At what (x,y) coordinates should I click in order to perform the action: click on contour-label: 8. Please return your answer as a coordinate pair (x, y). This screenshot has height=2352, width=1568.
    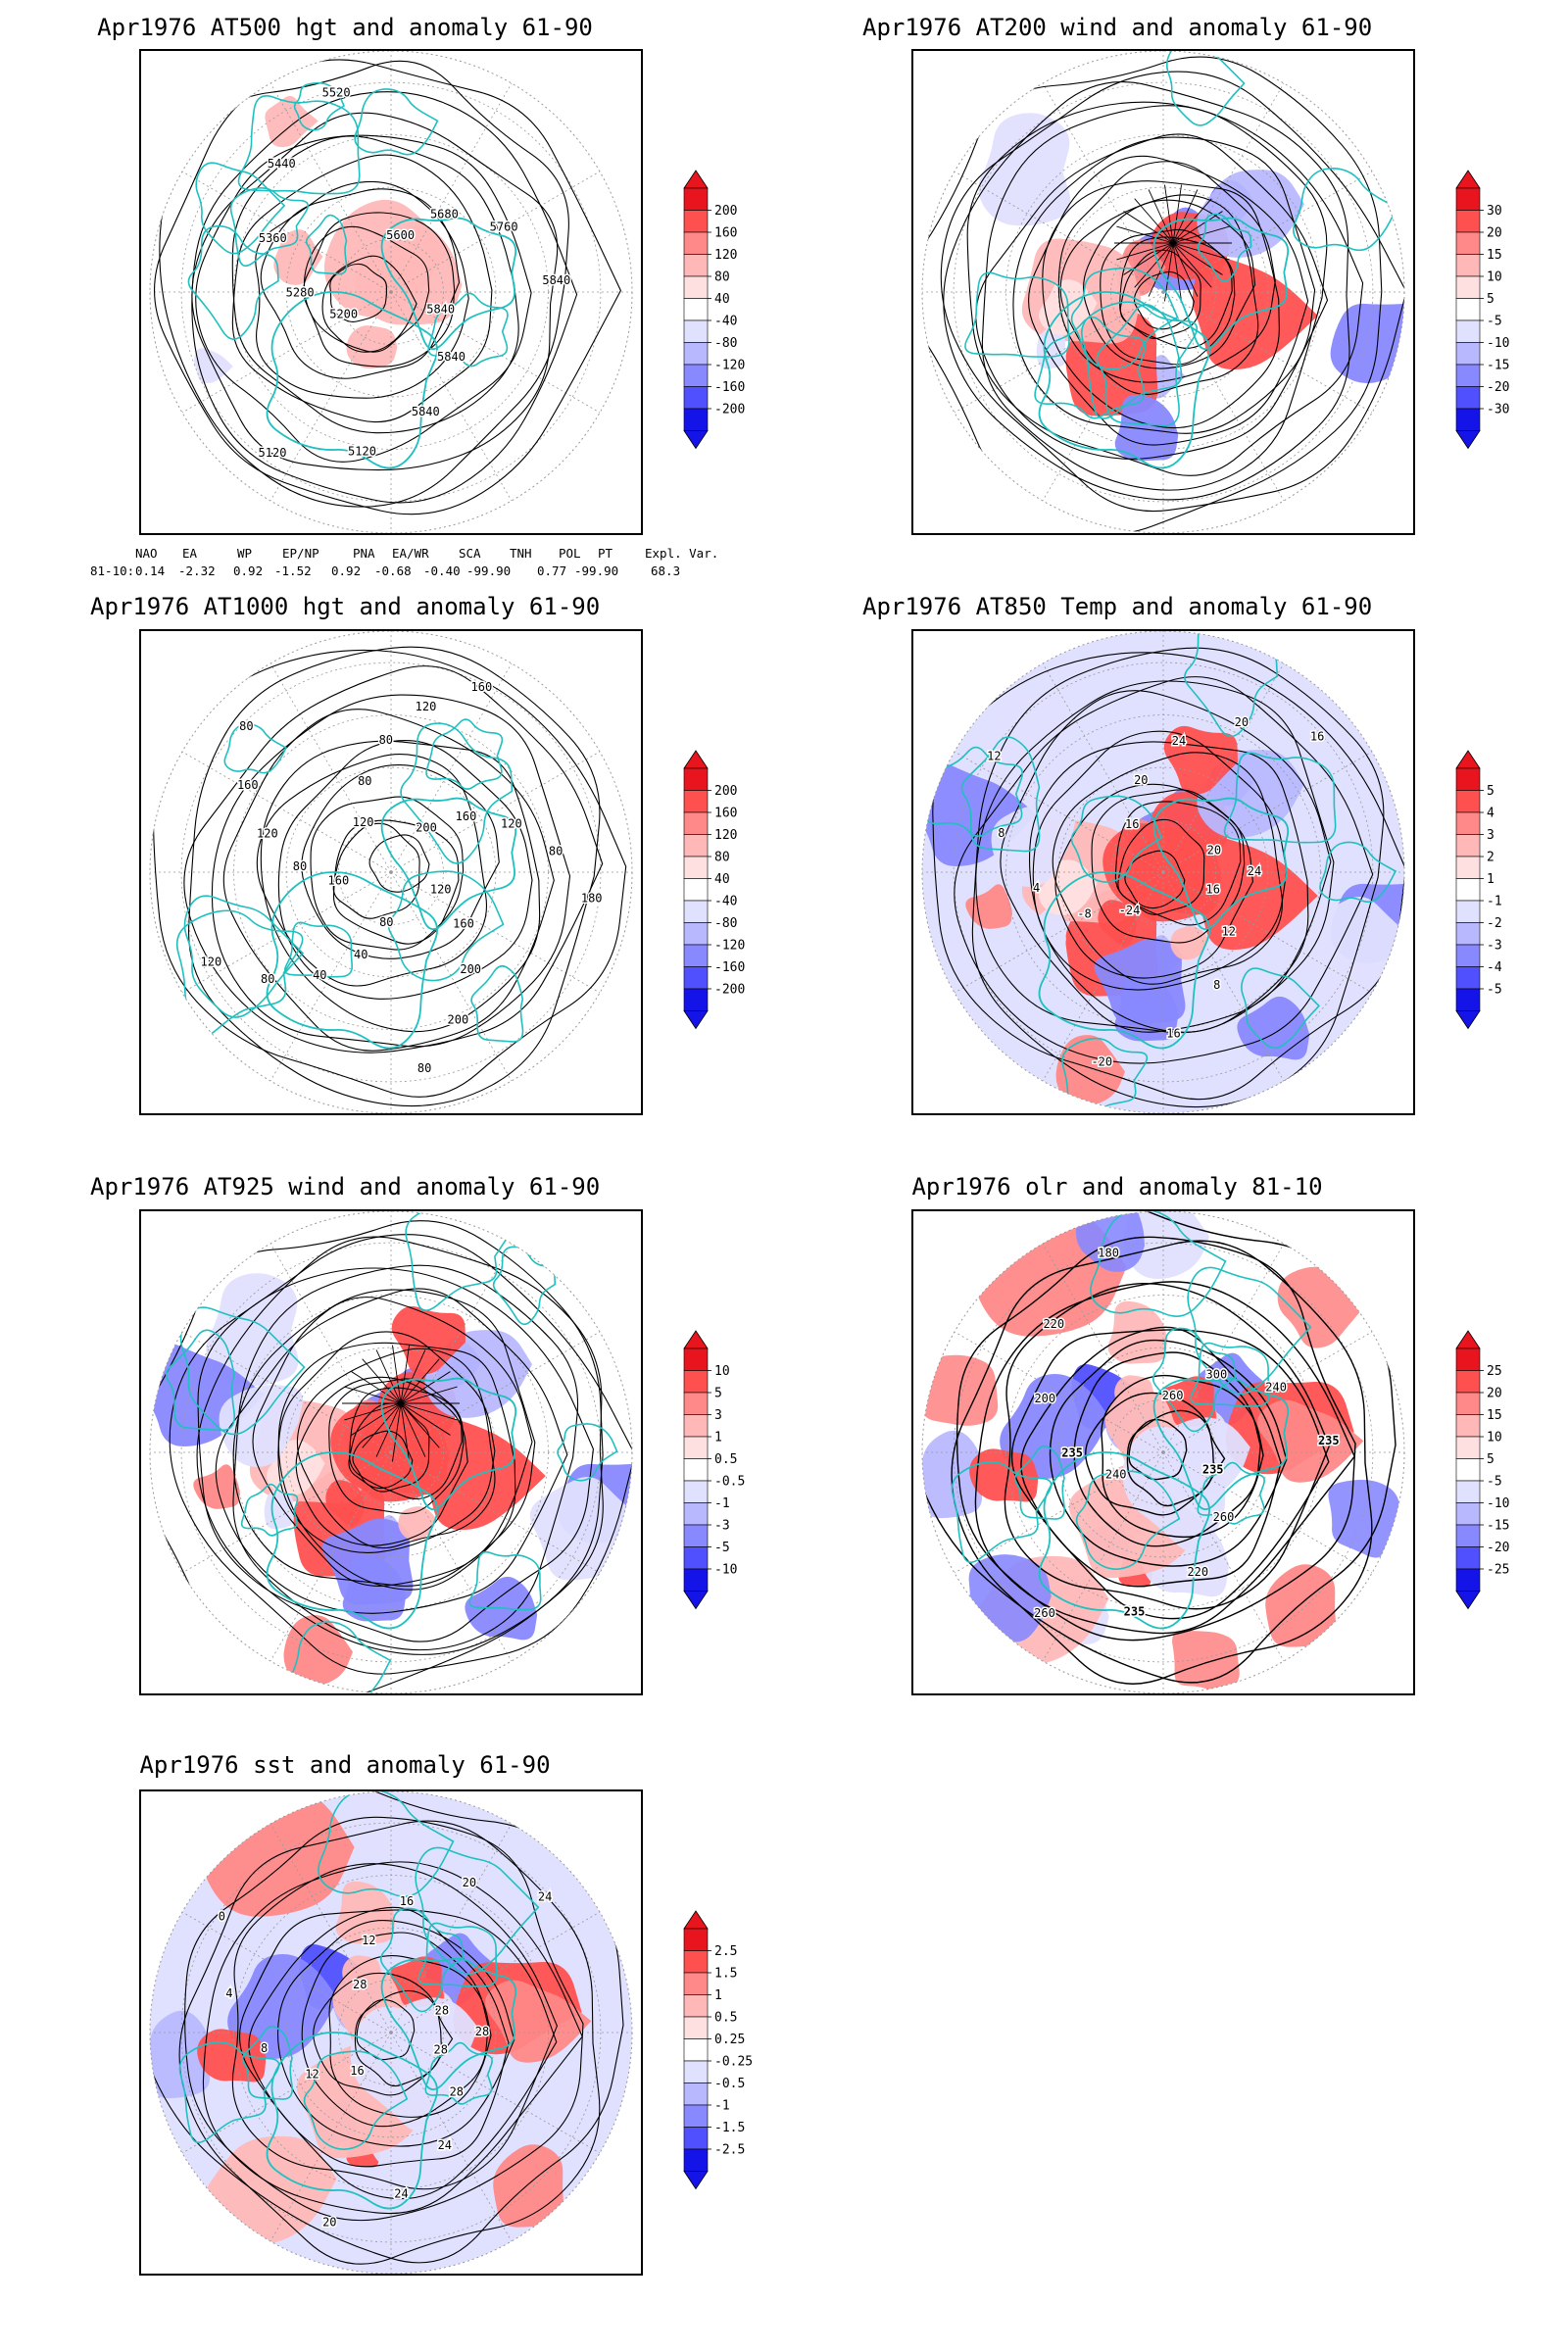
    Looking at the image, I should click on (264, 2048).